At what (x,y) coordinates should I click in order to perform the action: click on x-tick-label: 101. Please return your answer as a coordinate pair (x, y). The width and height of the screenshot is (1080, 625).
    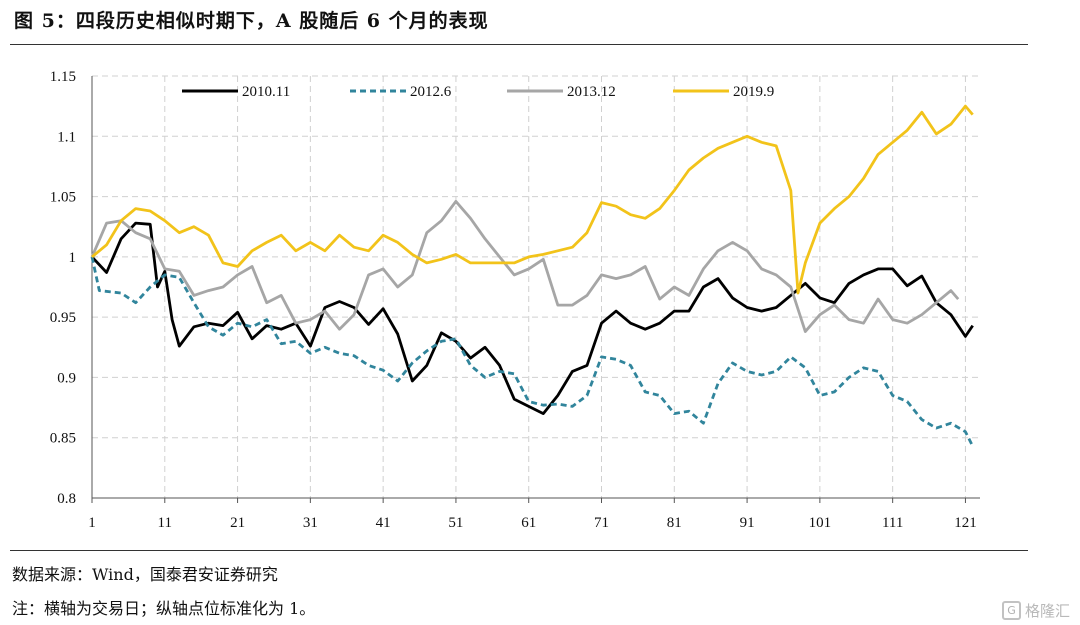
    Looking at the image, I should click on (820, 523).